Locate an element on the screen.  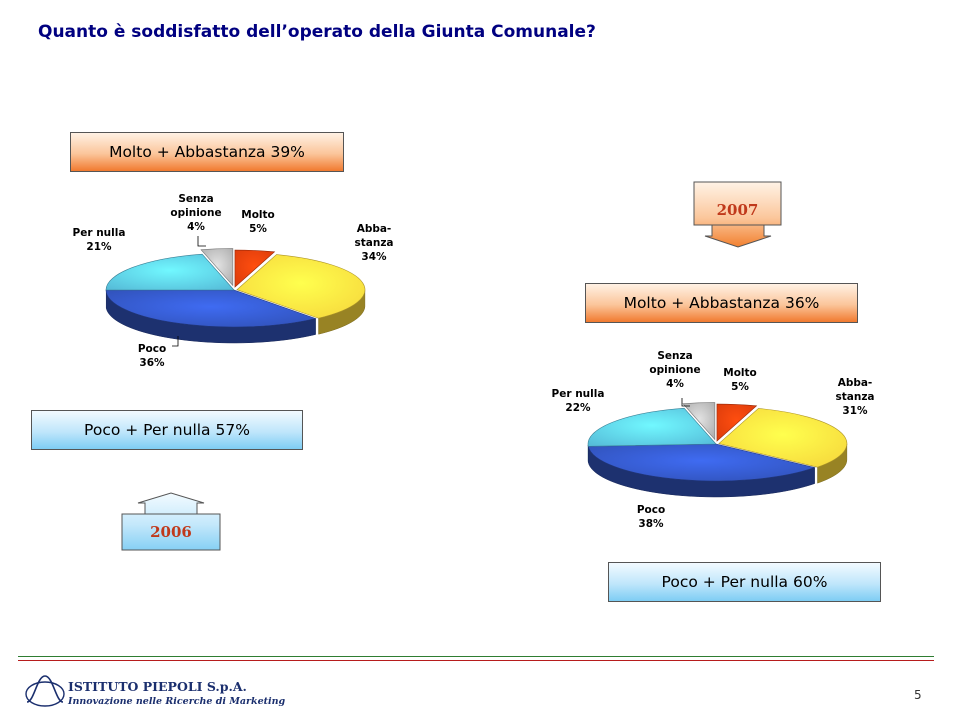
slice-label-0-2: Poco 36% is located at coordinates (152, 356).